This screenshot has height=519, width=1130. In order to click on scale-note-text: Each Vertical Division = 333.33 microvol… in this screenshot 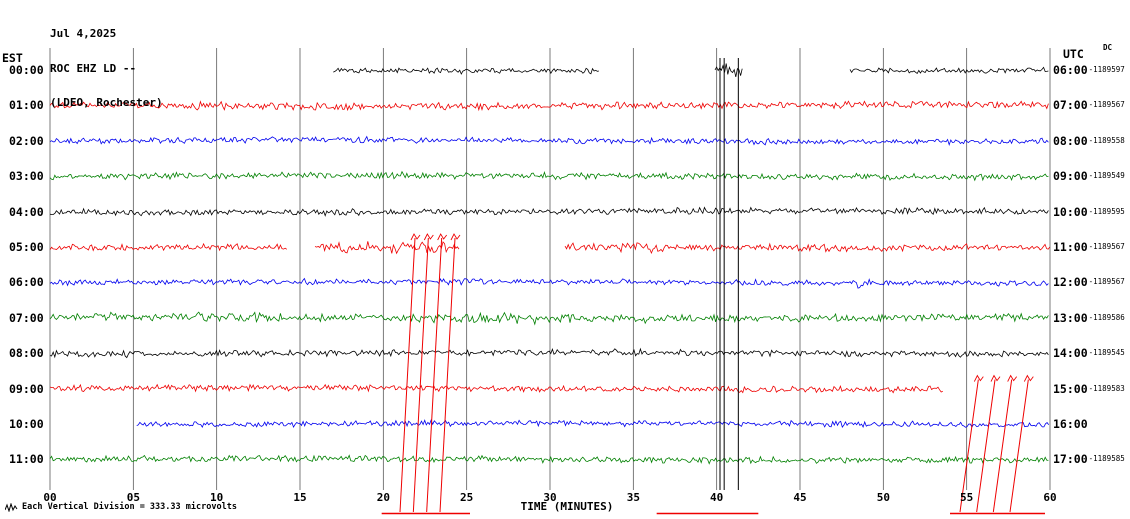, I will do `click(129, 507)`.